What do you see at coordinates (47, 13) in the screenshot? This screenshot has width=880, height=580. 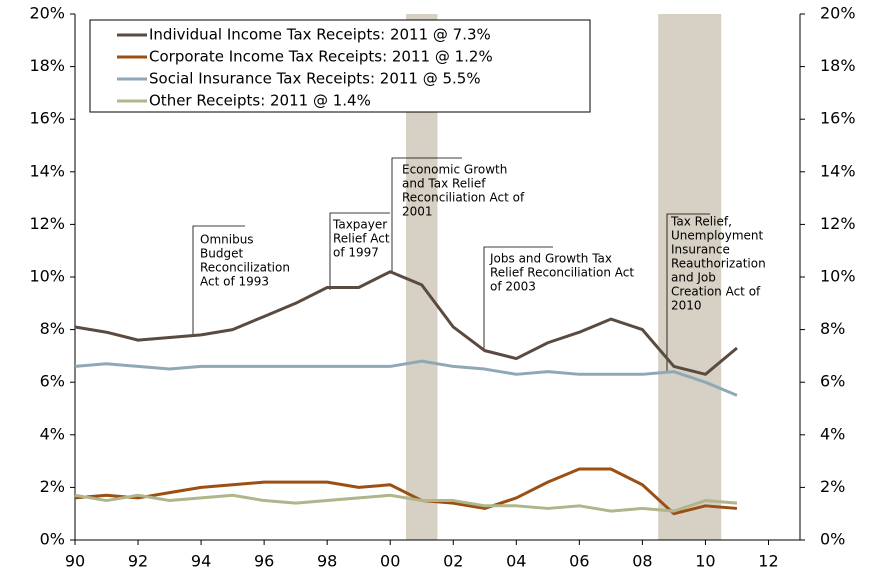 I see `y-tick-label: 20%` at bounding box center [47, 13].